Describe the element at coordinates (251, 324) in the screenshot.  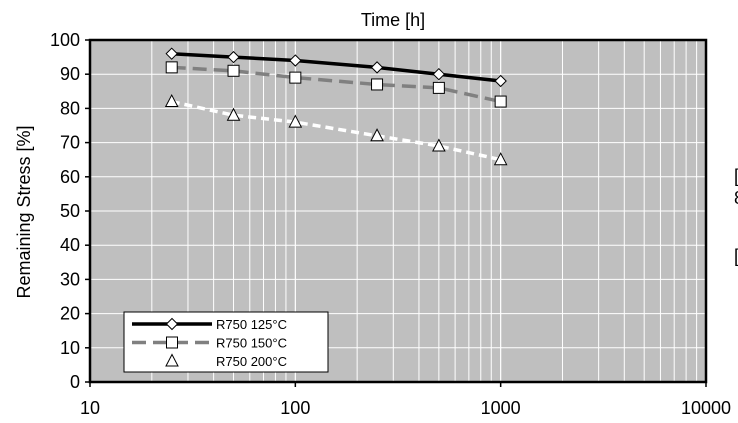
I see `legend-label: R750 125°C` at that location.